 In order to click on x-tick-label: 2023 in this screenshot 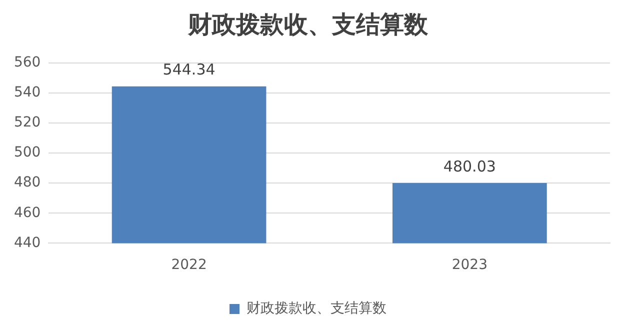, I will do `click(470, 265)`.